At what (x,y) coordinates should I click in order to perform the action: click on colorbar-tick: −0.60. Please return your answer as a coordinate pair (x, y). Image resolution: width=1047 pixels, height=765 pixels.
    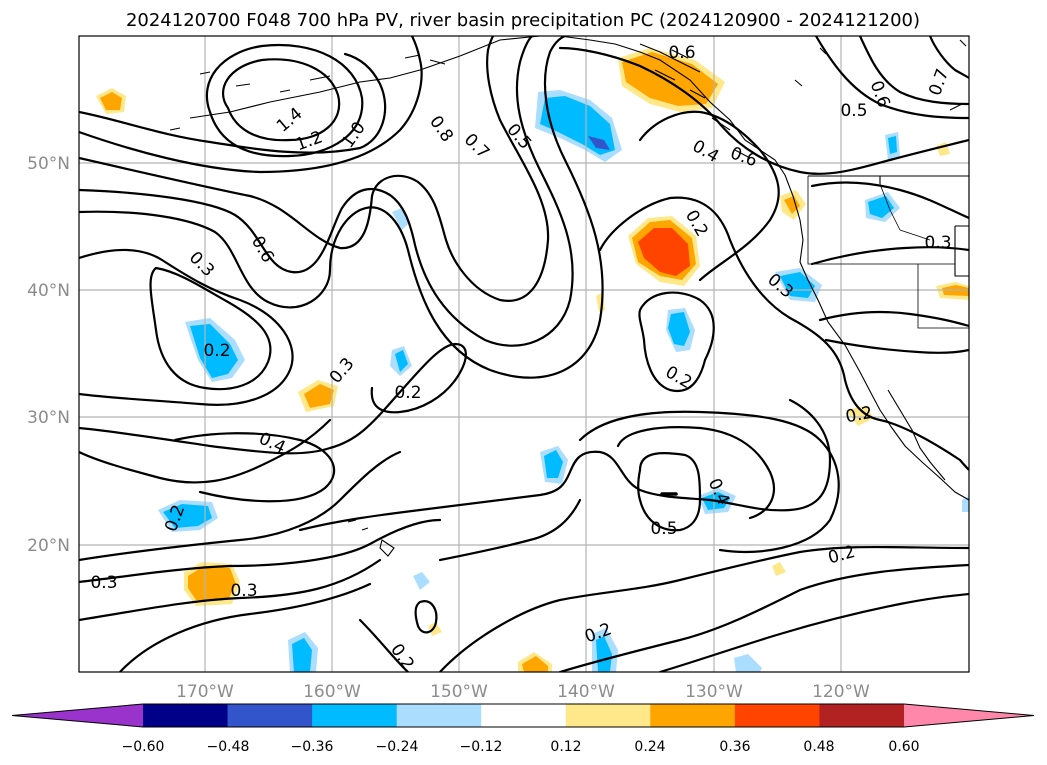
    Looking at the image, I should click on (143, 747).